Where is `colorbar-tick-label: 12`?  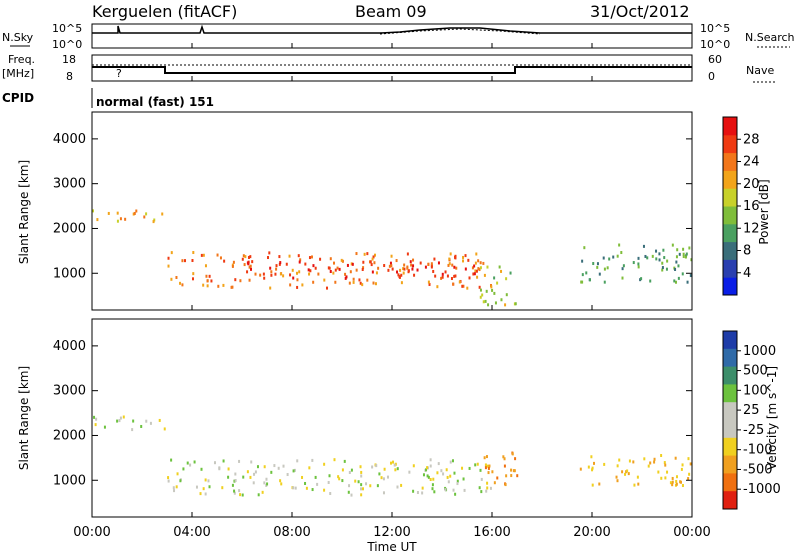 colorbar-tick-label: 12 is located at coordinates (751, 228).